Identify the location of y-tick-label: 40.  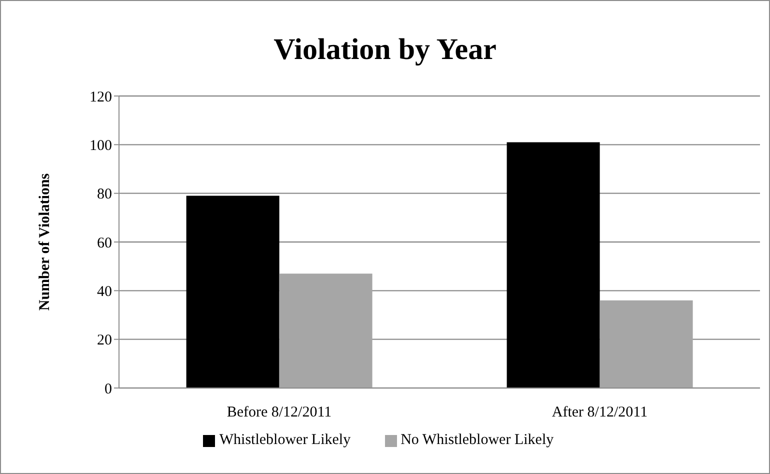
(104, 292).